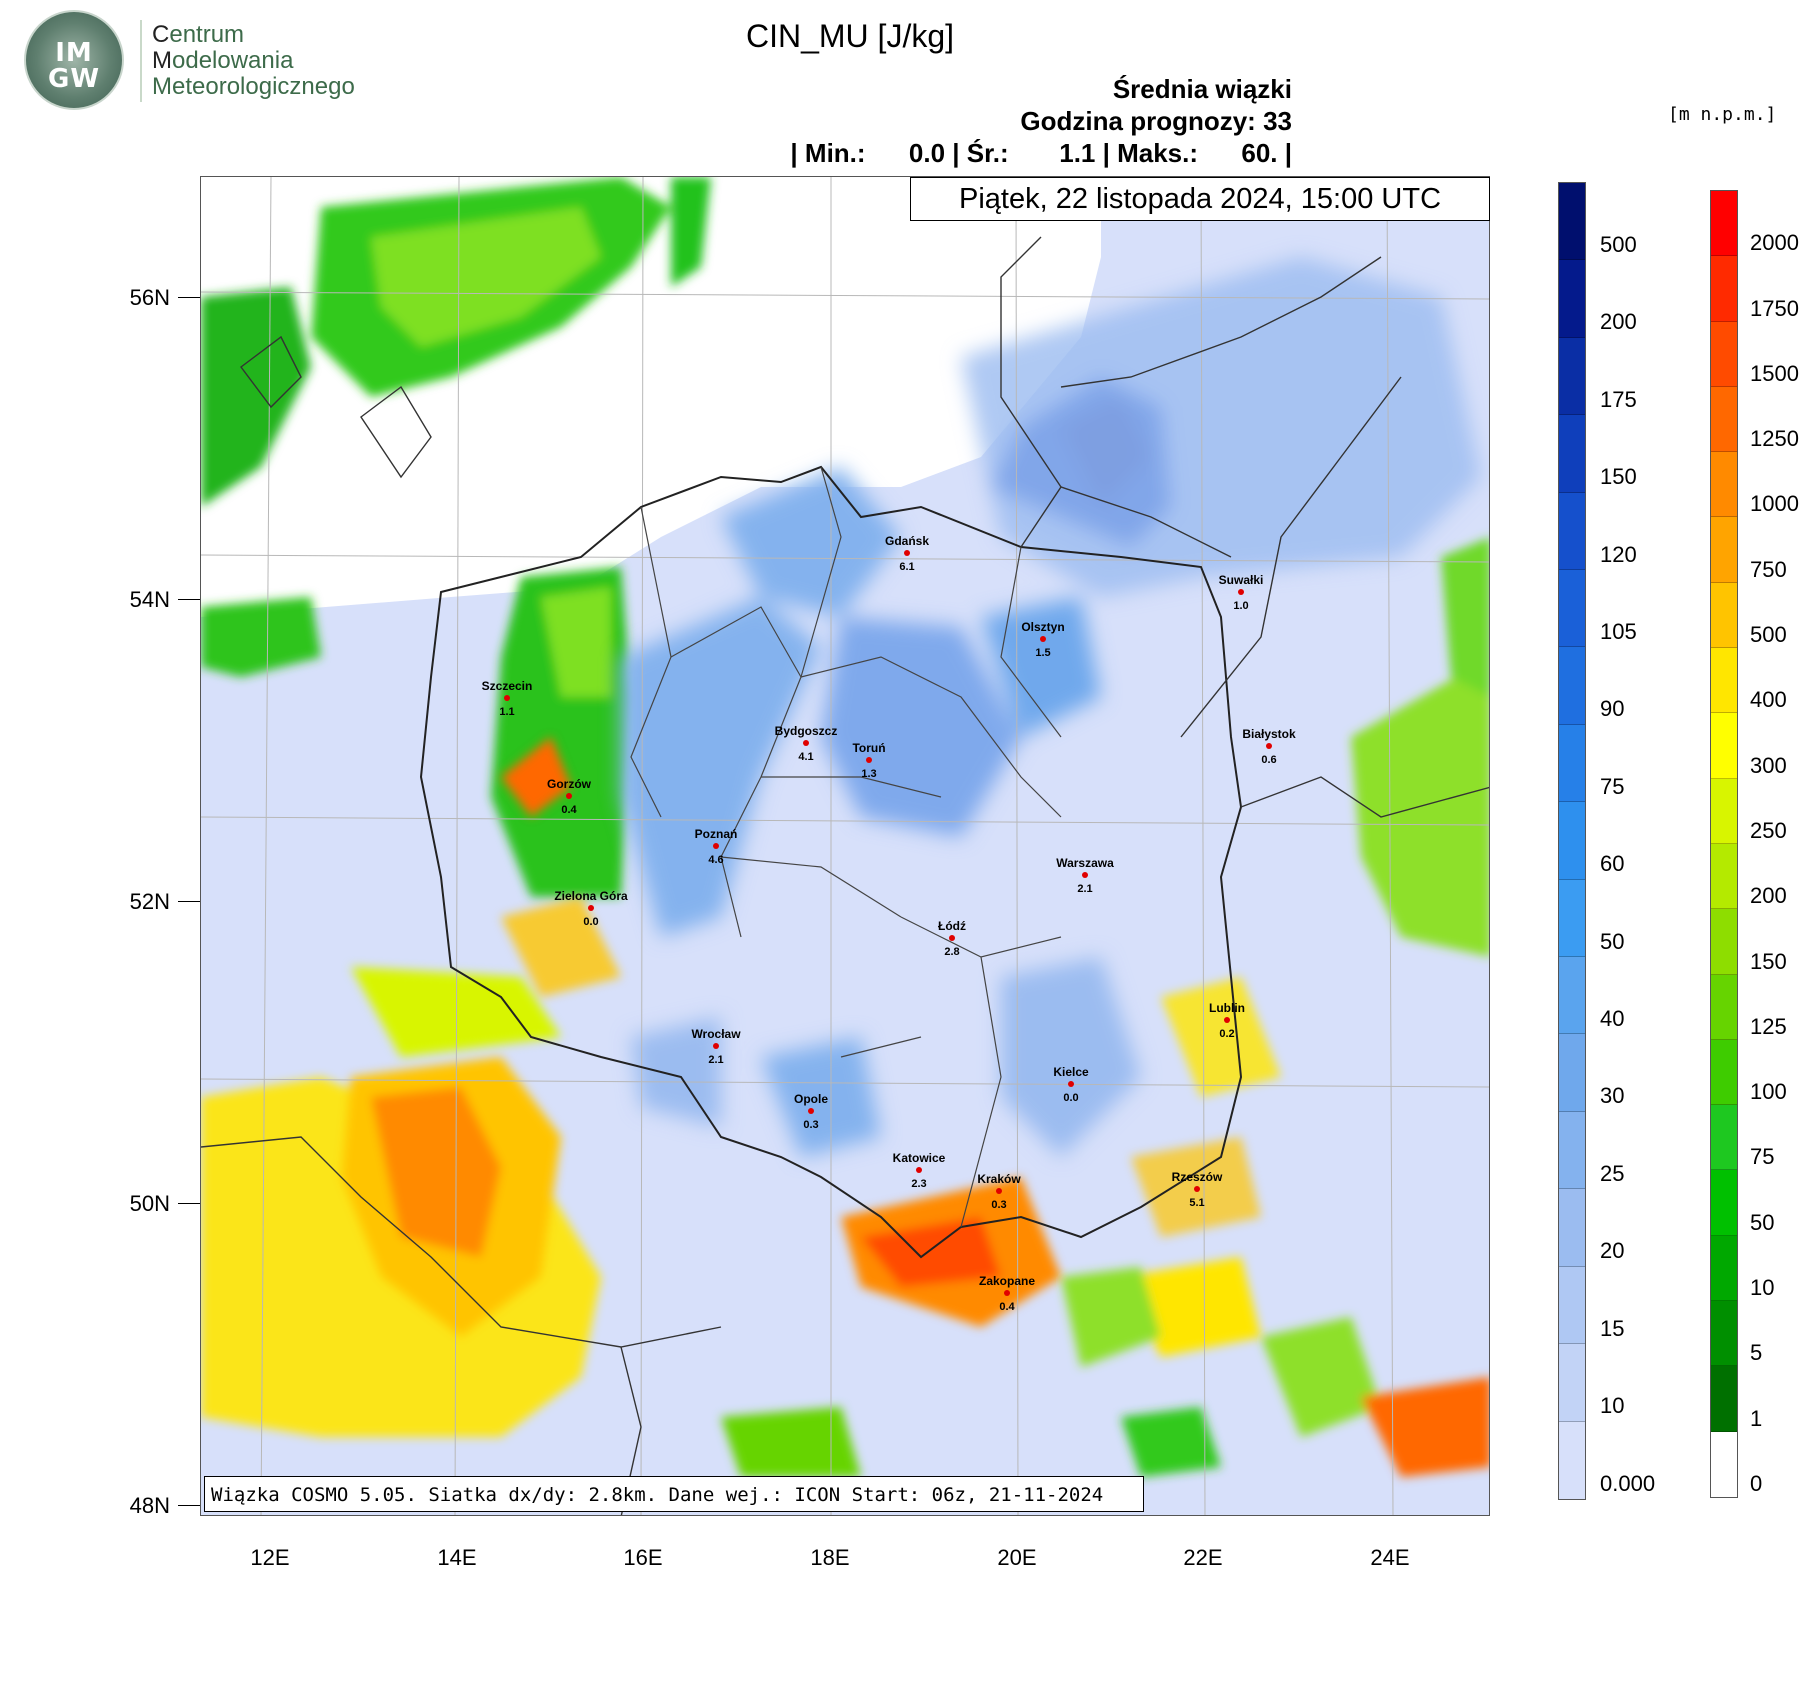 The image size is (1800, 1700). I want to click on colorbar-label: 25, so click(1612, 1173).